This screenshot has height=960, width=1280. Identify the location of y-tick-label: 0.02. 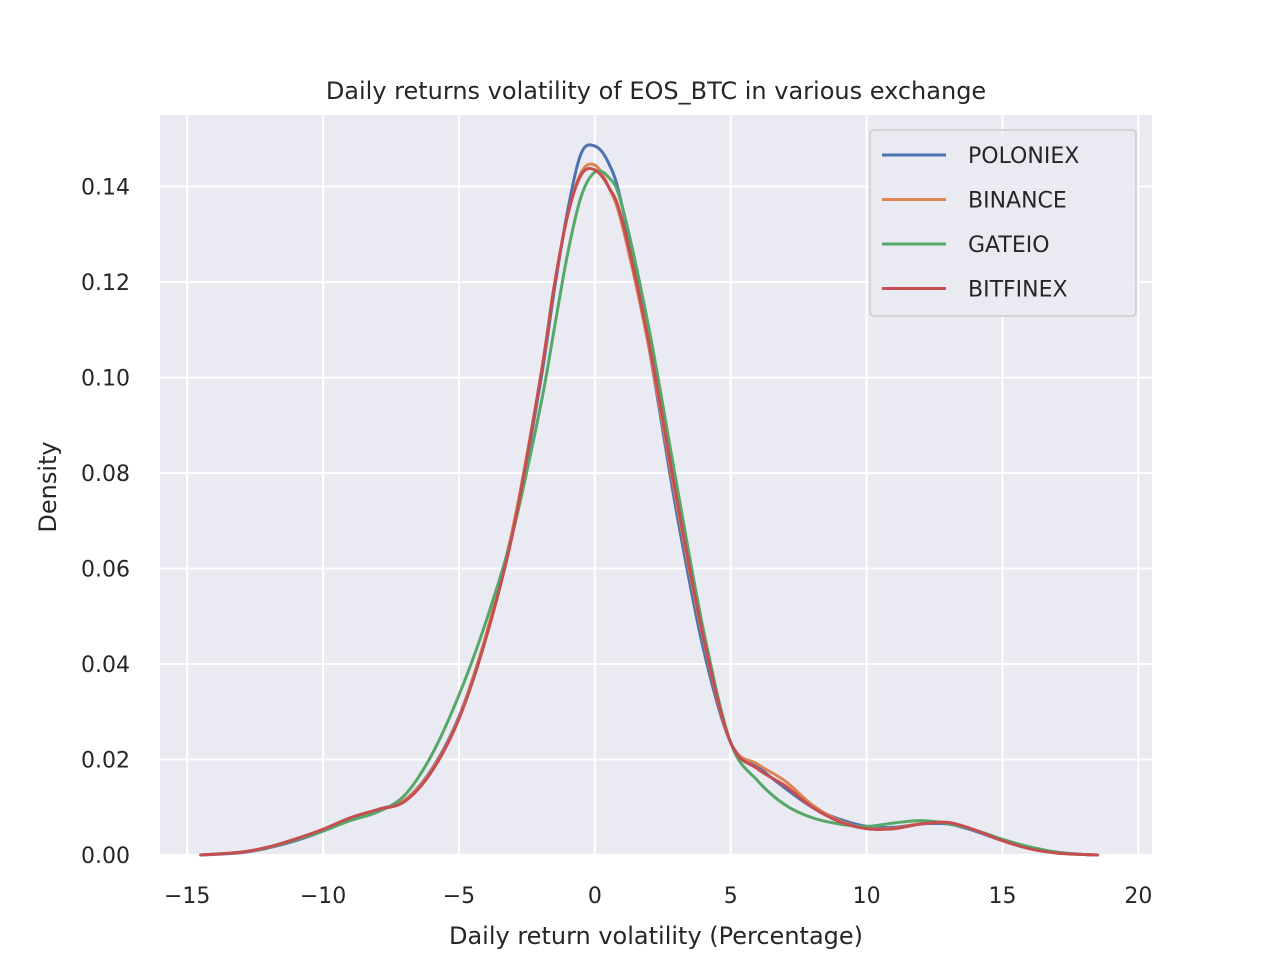
(105, 761).